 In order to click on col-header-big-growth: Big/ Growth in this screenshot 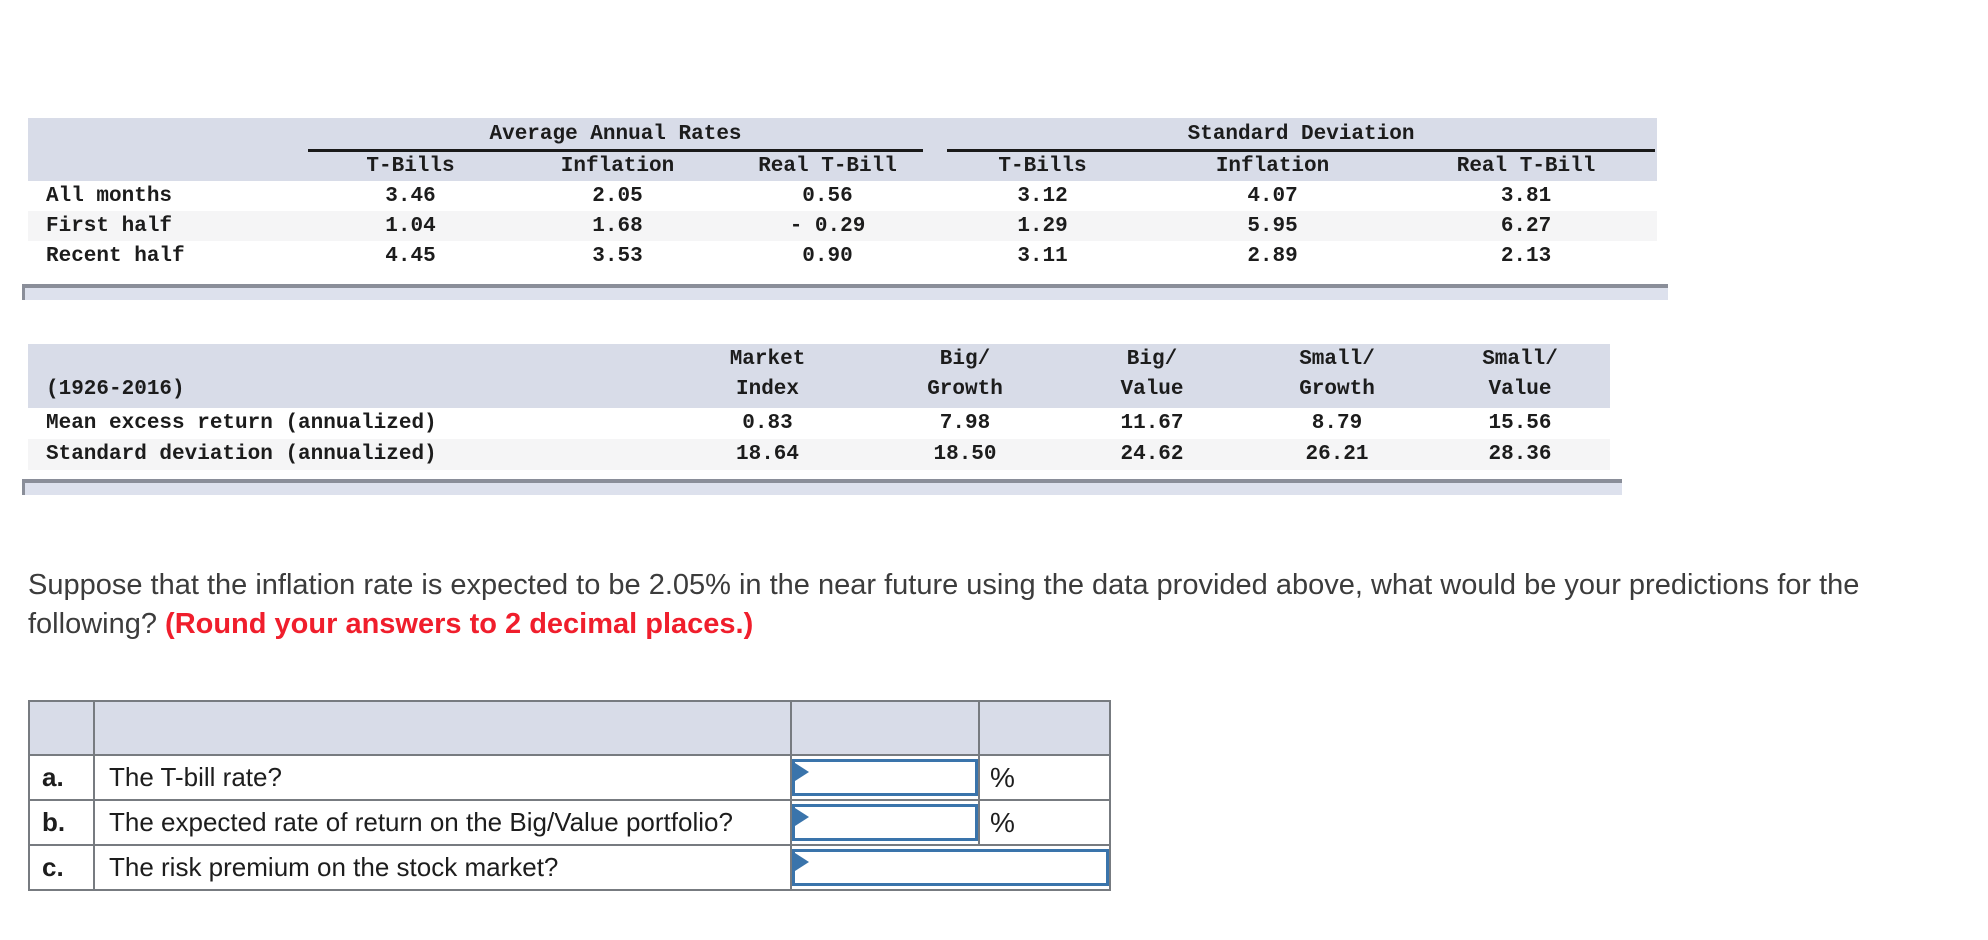, I will do `click(965, 376)`.